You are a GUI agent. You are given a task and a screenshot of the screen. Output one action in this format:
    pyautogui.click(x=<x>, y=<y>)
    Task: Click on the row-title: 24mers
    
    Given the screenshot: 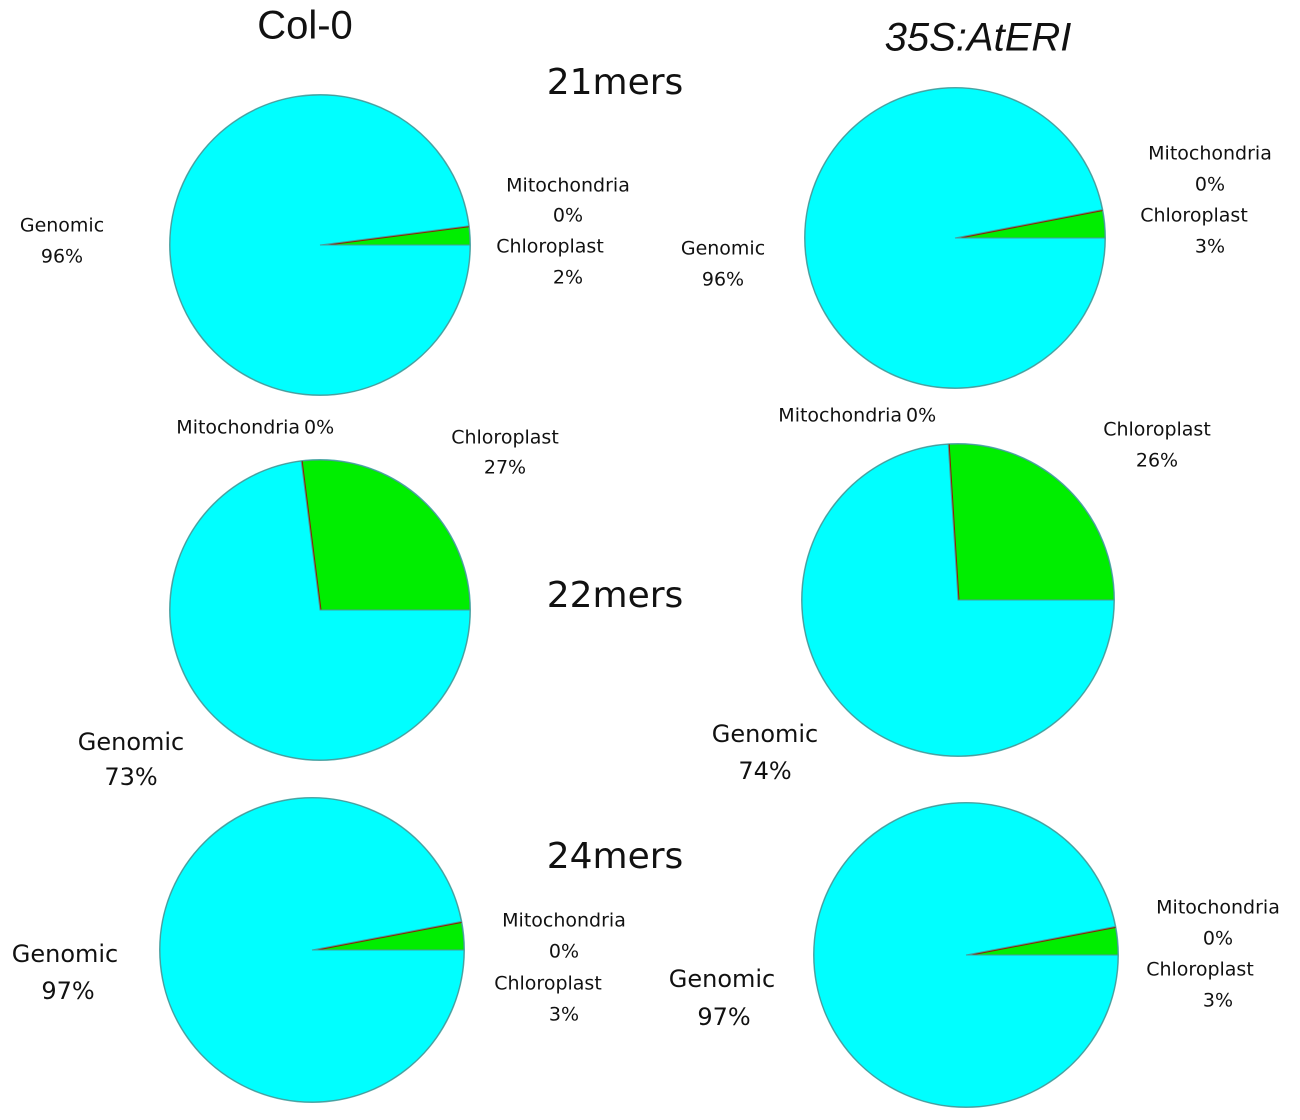 What is the action you would take?
    pyautogui.click(x=615, y=856)
    